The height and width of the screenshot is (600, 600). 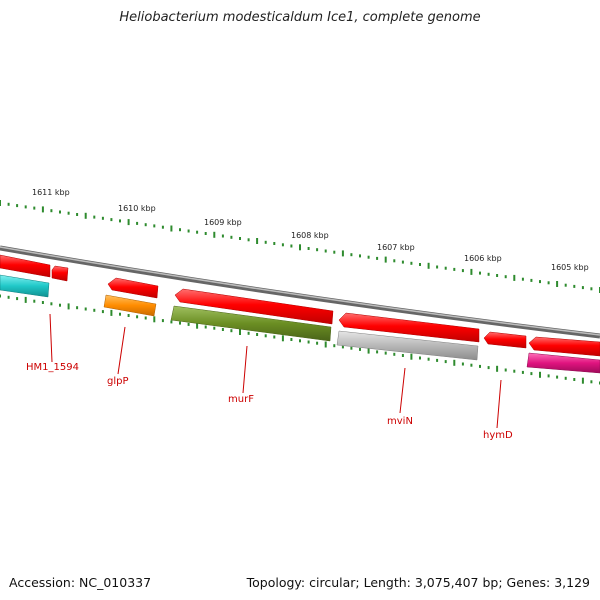 What do you see at coordinates (400, 421) in the screenshot?
I see `gene-label-mvin: mviN` at bounding box center [400, 421].